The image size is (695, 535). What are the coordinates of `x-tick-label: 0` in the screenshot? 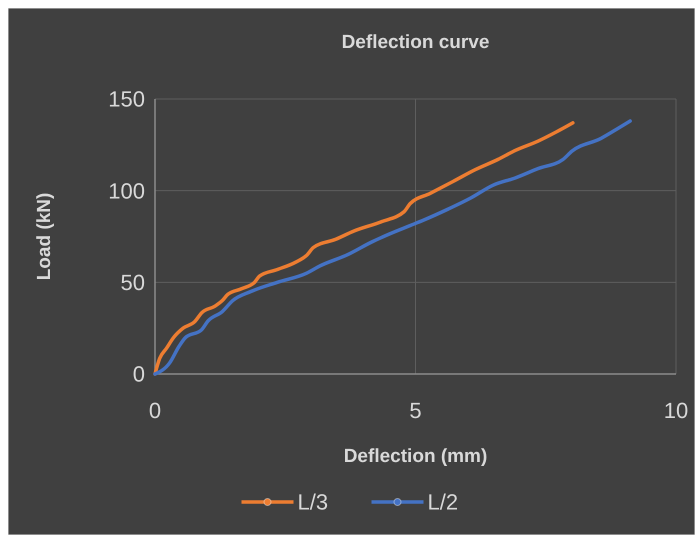 It's located at (155, 410).